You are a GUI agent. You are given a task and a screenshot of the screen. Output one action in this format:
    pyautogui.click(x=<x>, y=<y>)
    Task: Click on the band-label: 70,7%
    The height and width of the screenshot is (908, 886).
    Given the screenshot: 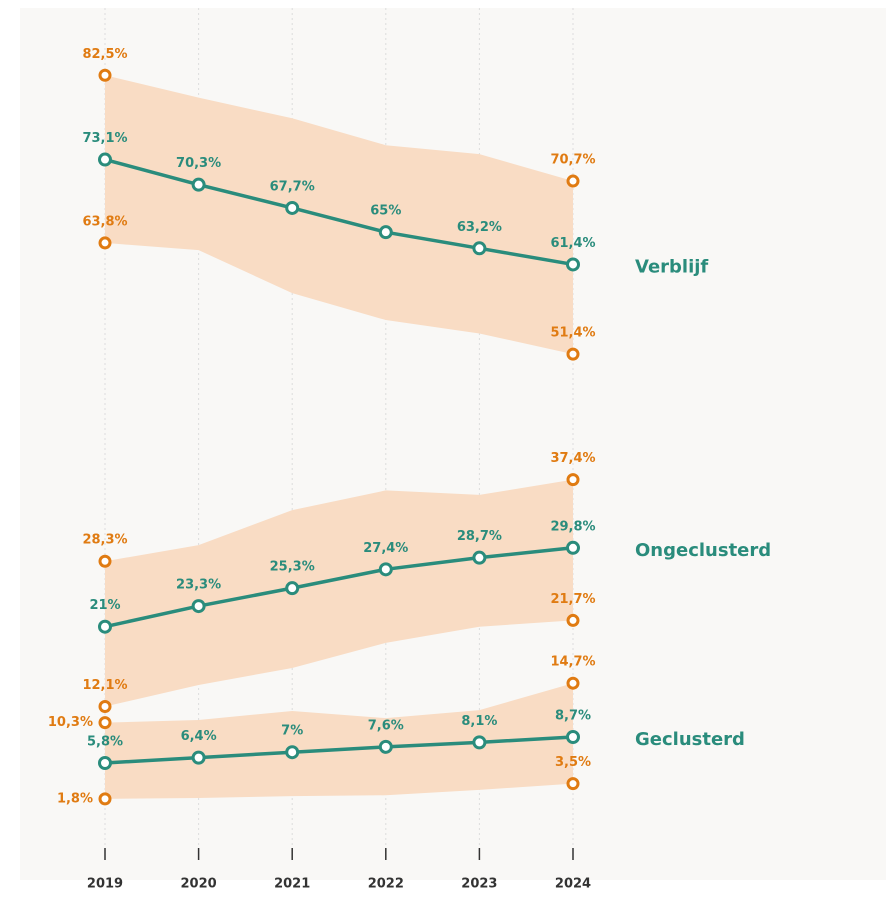 What is the action you would take?
    pyautogui.click(x=572, y=160)
    